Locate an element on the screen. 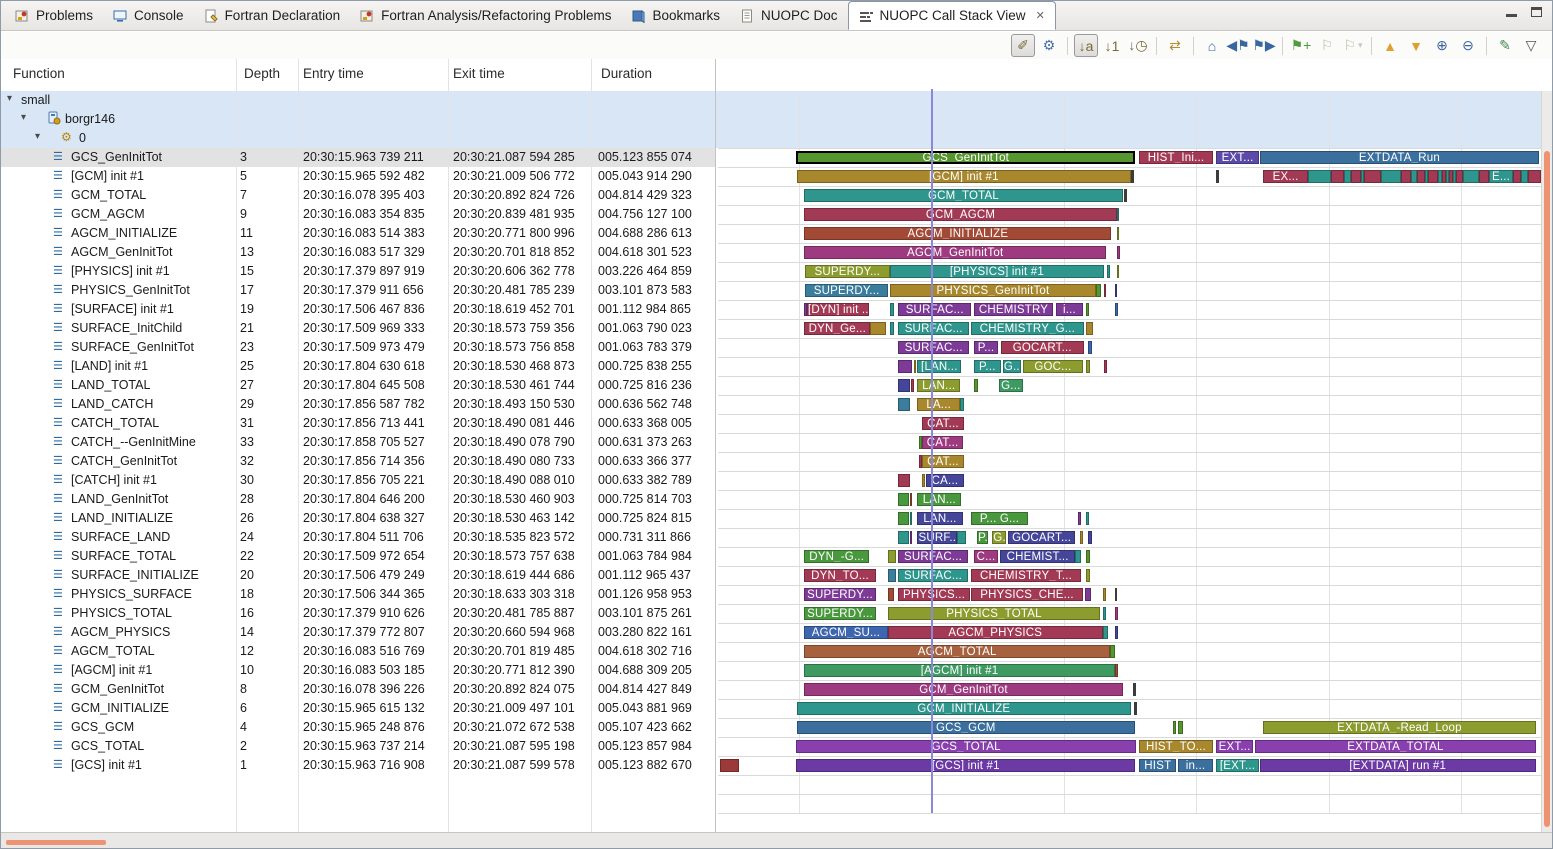 The height and width of the screenshot is (849, 1553). sort-numeric-icon: ↓1 is located at coordinates (1112, 45).